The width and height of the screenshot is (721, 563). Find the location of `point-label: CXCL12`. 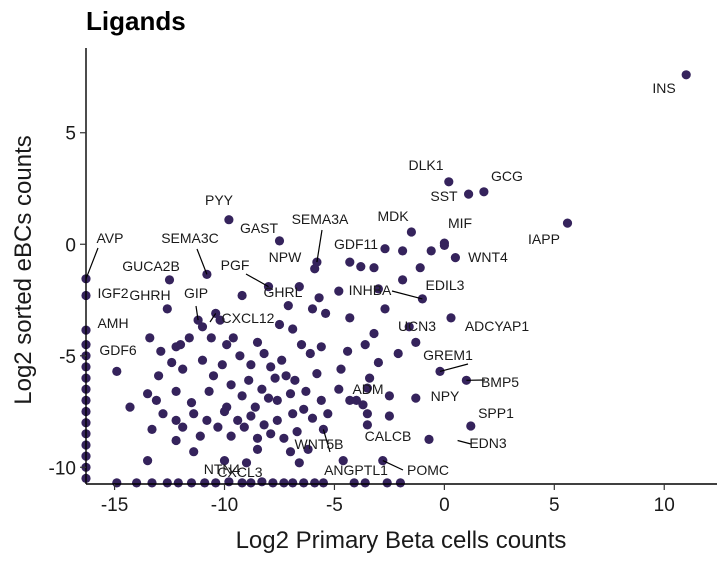

point-label: CXCL12 is located at coordinates (248, 318).